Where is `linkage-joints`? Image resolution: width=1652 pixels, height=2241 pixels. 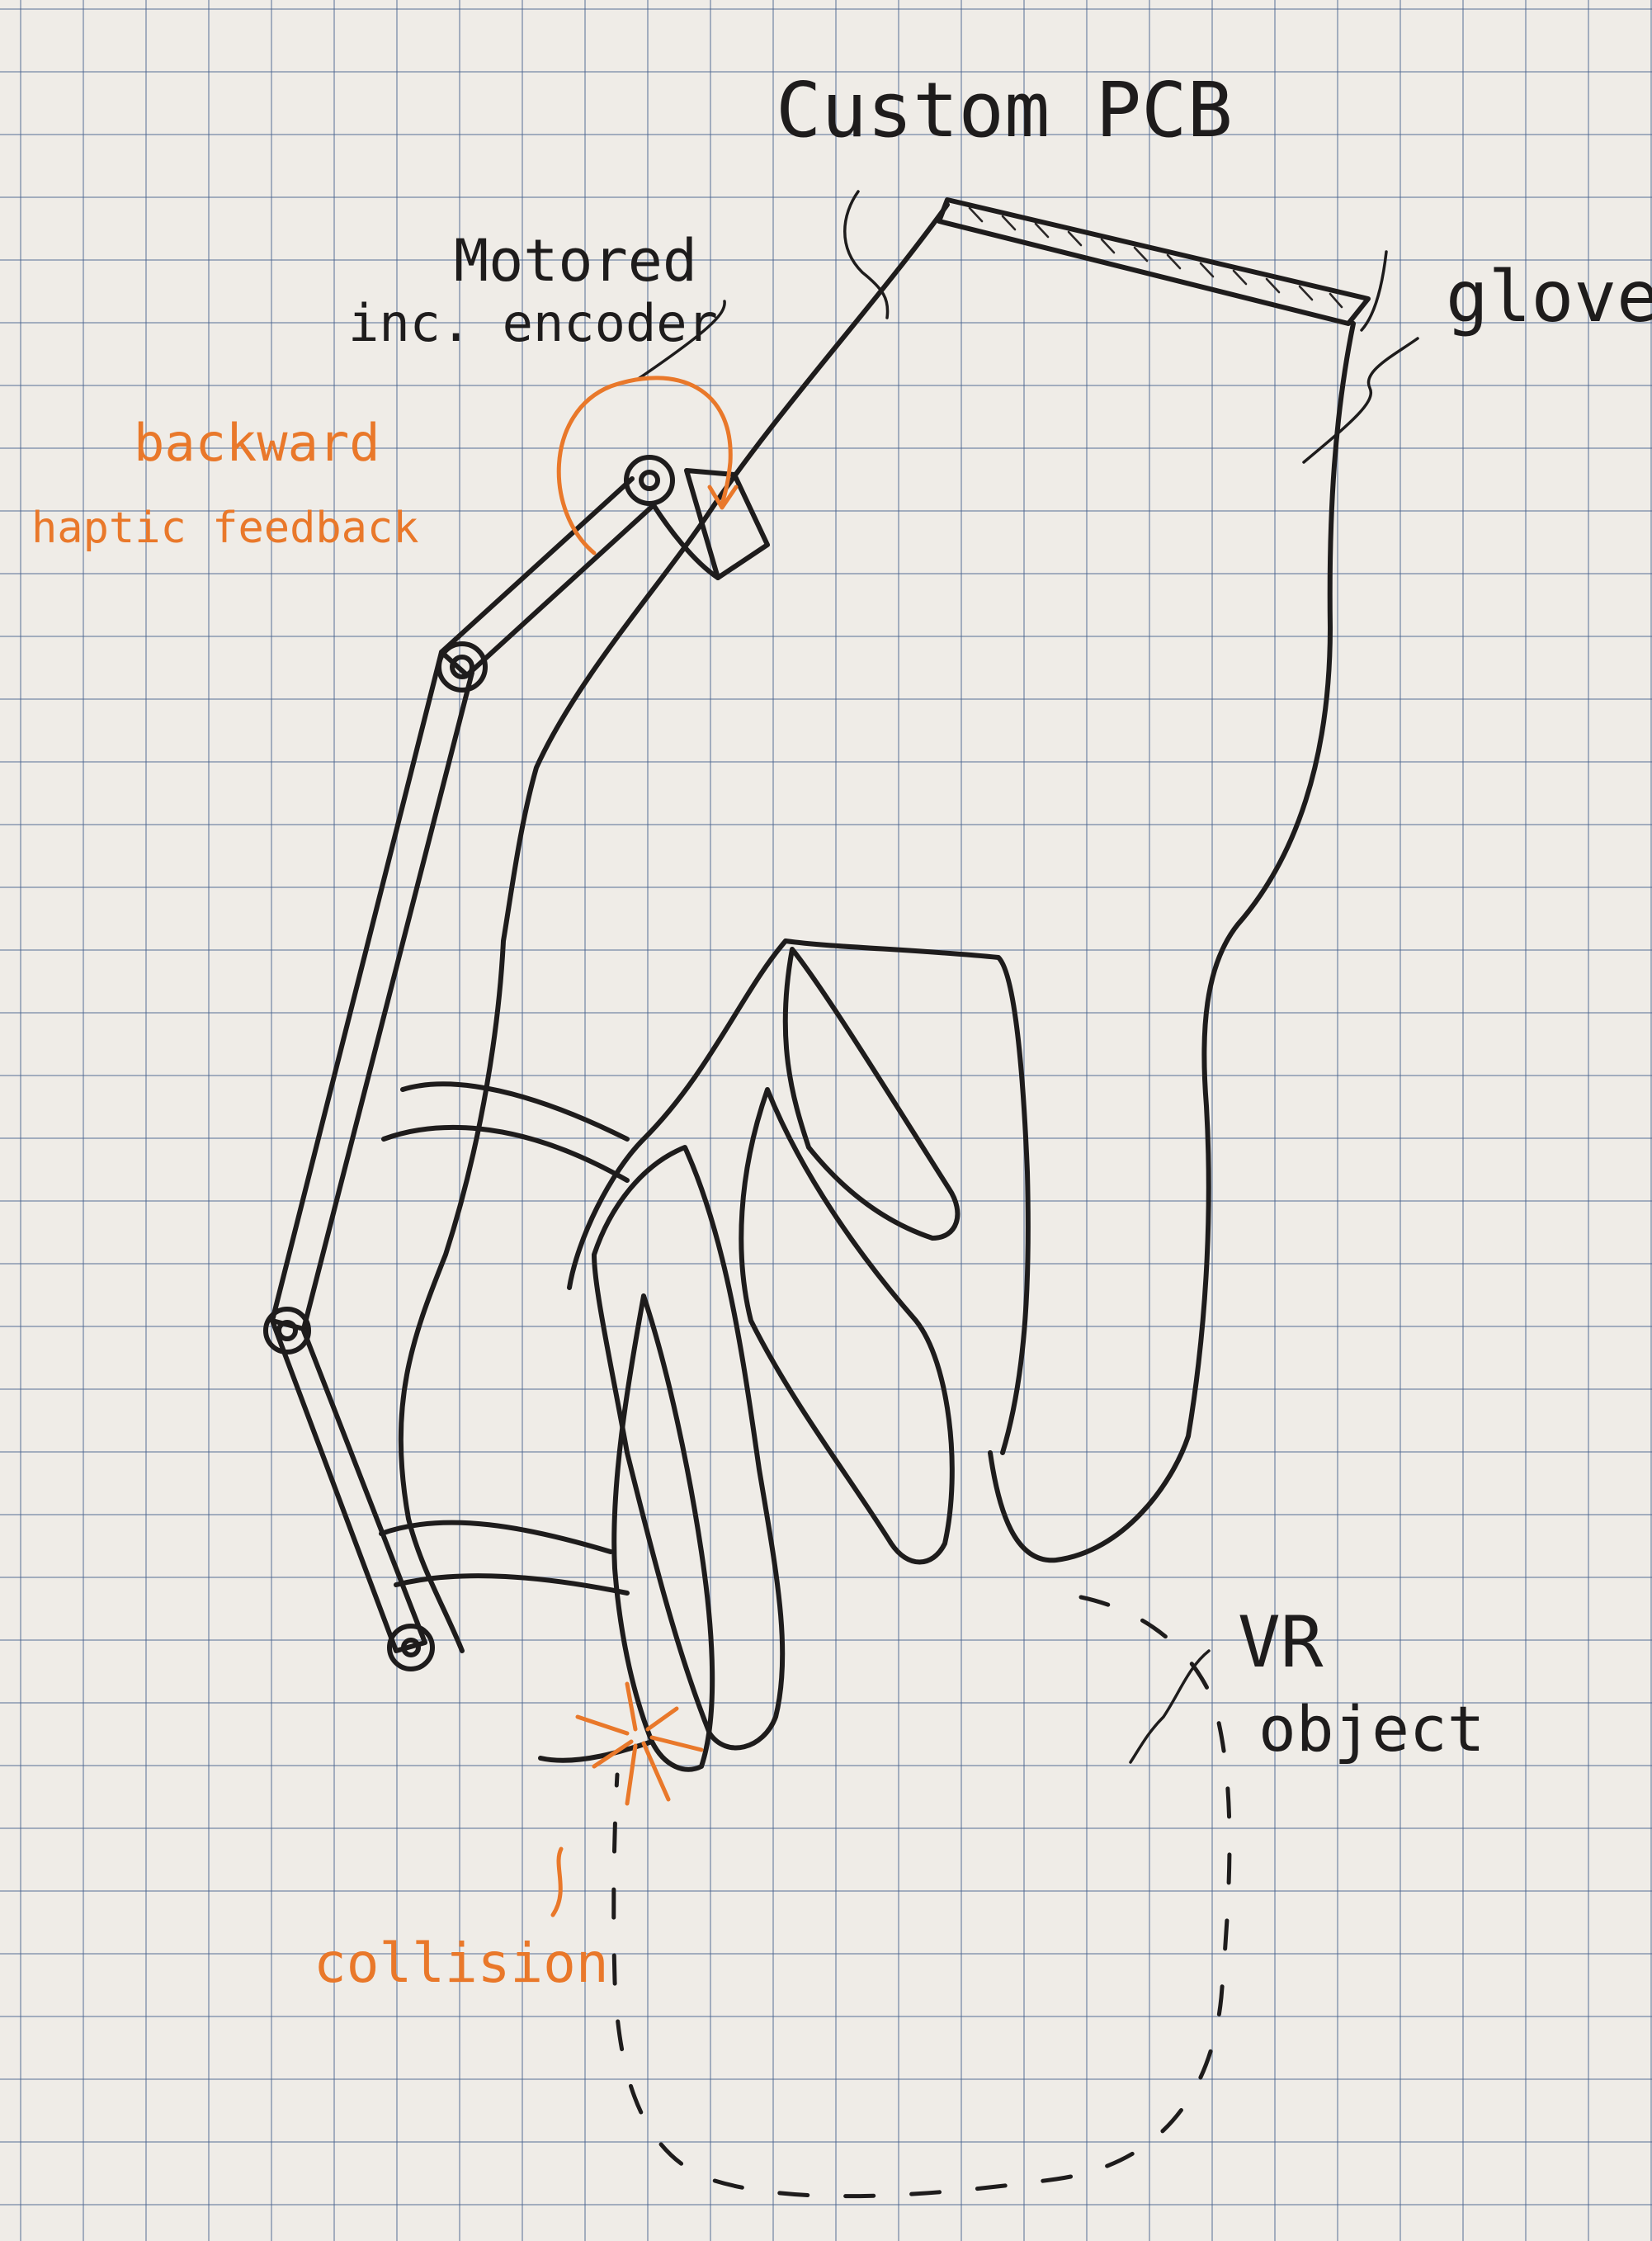
linkage-joints is located at coordinates (469, 1063).